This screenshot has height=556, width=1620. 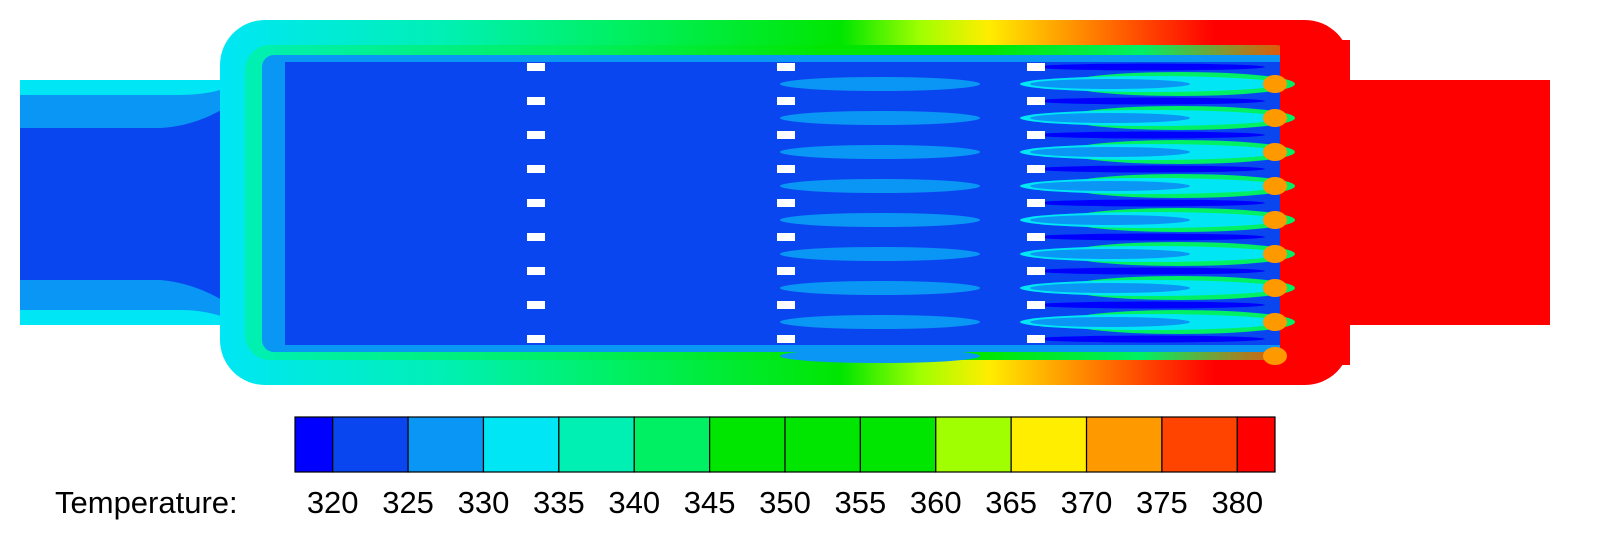 I want to click on outlet-zone, so click(x=1315, y=202).